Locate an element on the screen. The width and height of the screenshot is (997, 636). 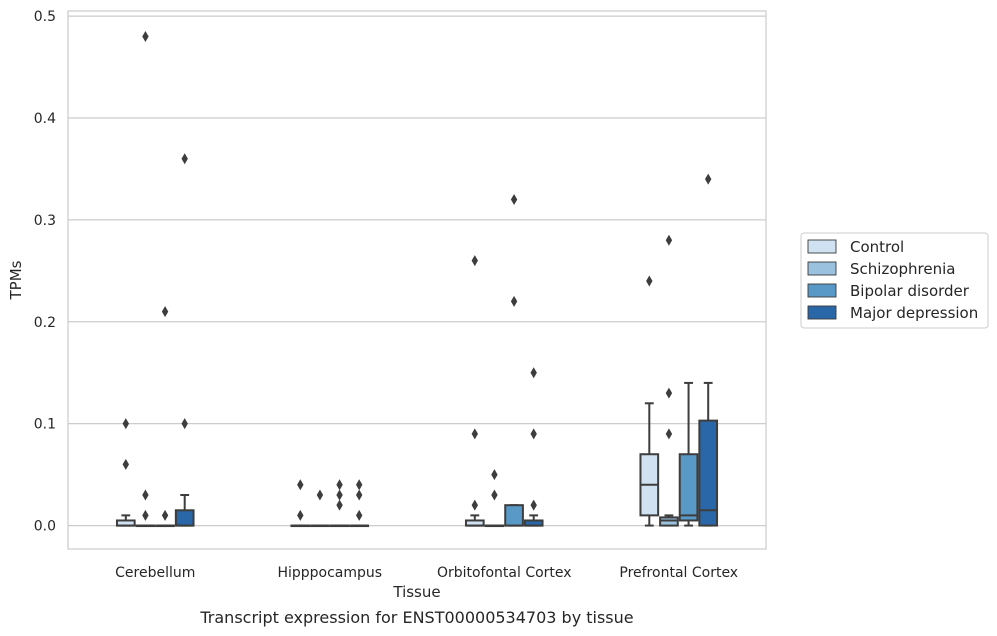
x-tick-label: Cerebellum is located at coordinates (155, 573).